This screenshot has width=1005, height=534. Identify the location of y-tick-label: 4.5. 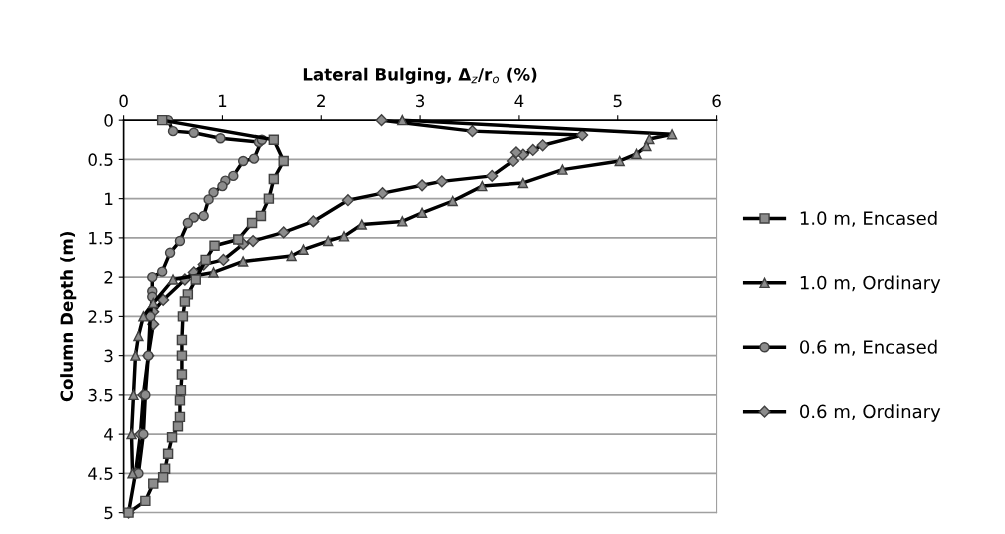
(100, 473).